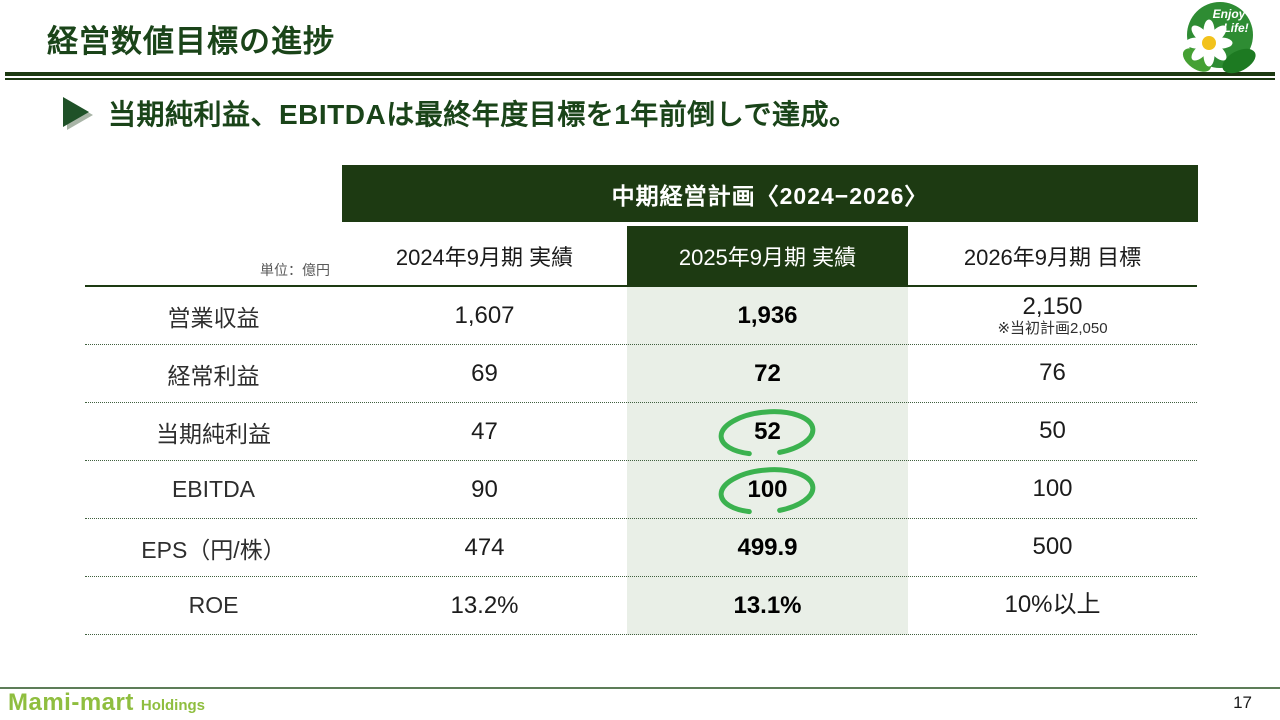 This screenshot has height=720, width=1280. Describe the element at coordinates (641, 606) in the screenshot. I see `table-row-roe: ROE 13.2% 13.1% 10%以上` at that location.